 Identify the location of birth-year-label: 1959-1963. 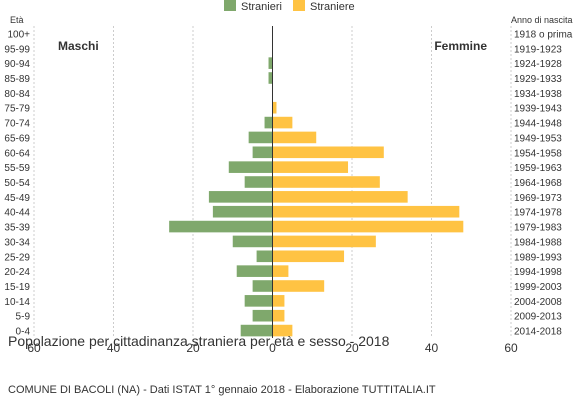
(538, 168).